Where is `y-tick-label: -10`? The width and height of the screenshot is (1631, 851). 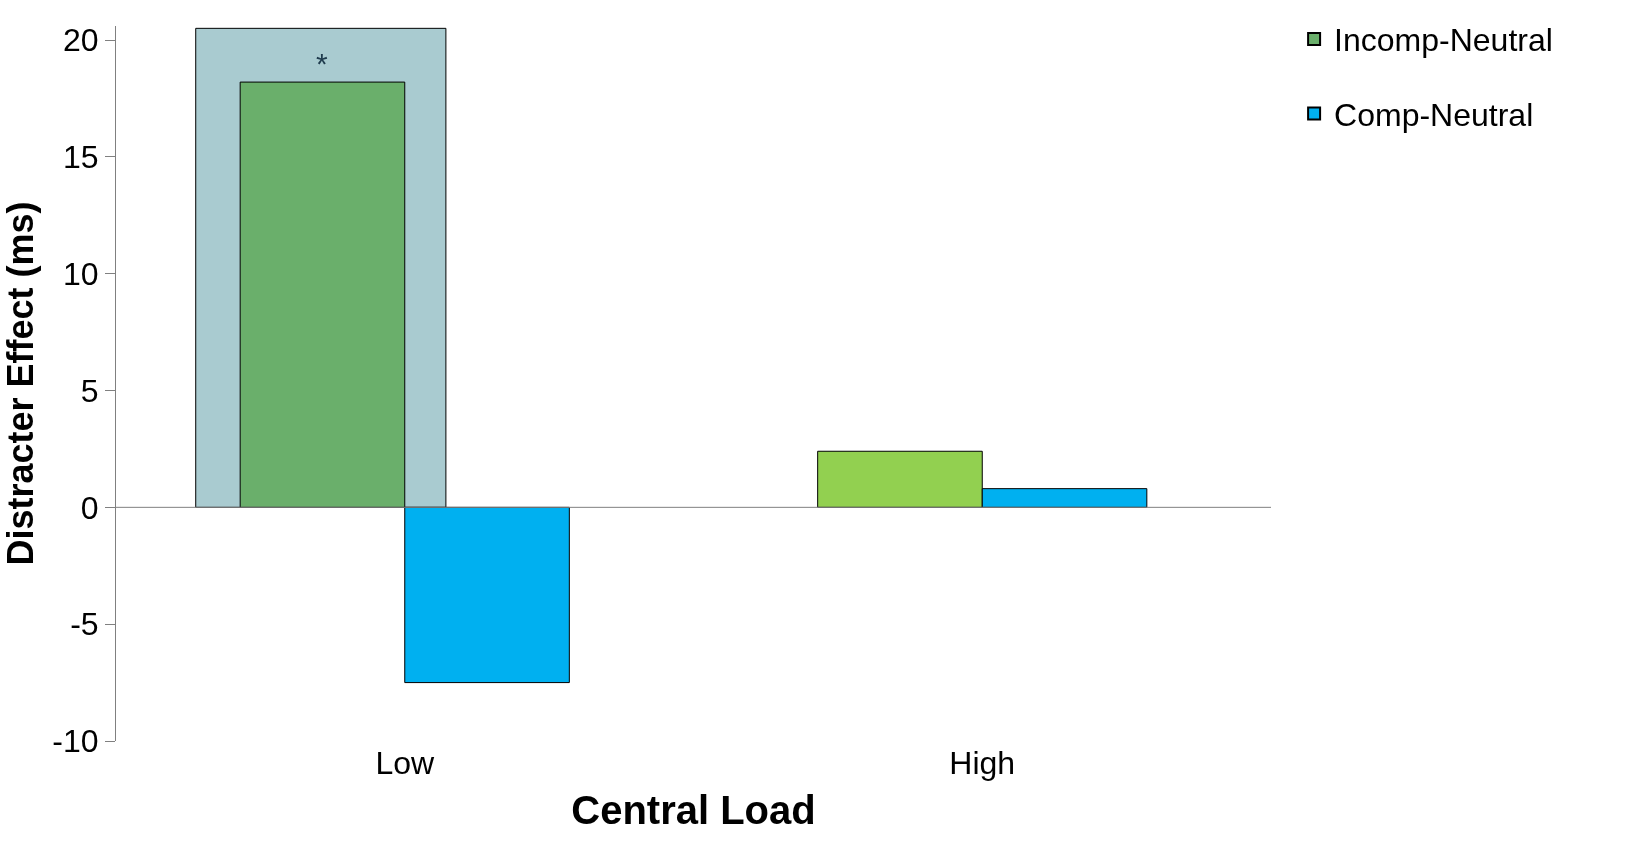
y-tick-label: -10 is located at coordinates (75, 741).